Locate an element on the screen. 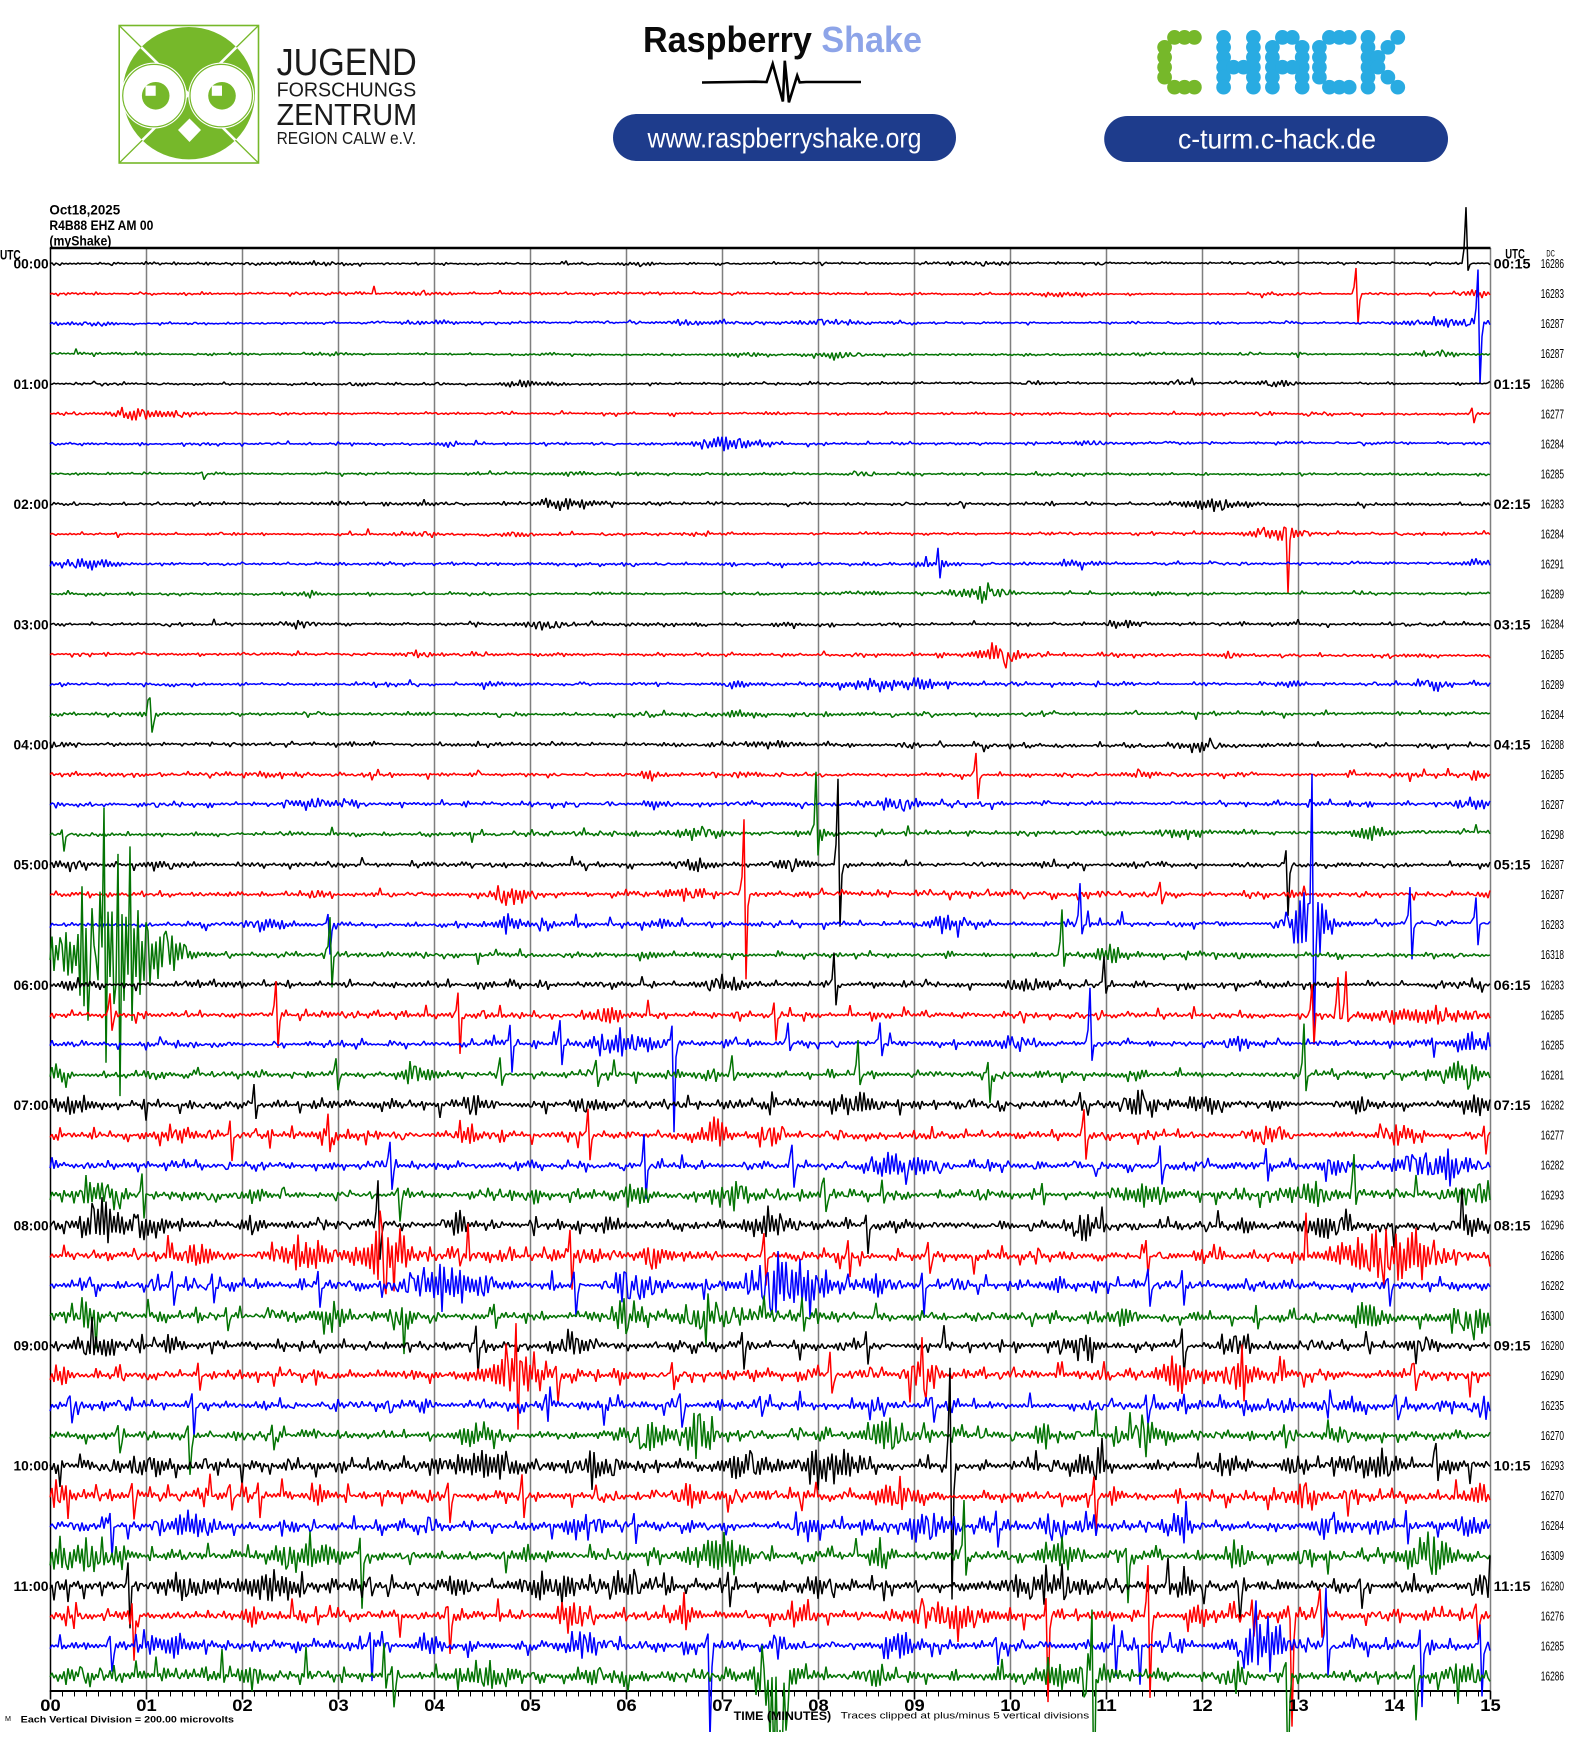  svg-text: 10 is located at coordinates (1010, 1705).